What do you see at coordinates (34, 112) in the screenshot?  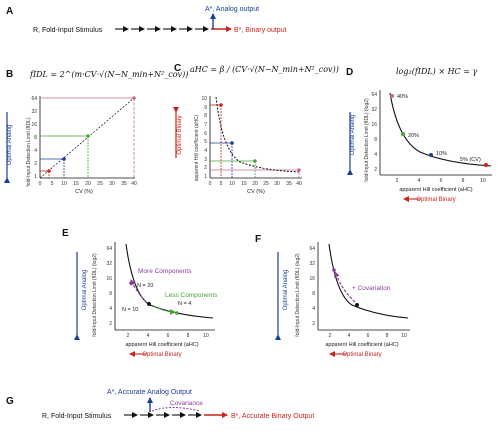 I see `ytick: 32` at bounding box center [34, 112].